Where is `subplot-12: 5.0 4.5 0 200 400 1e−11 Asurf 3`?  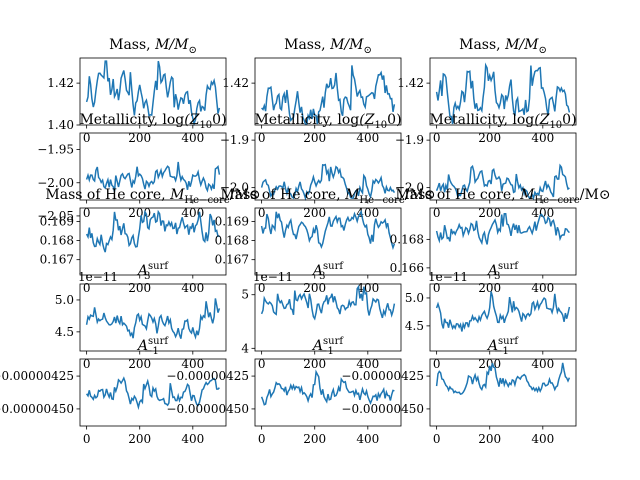
subplot-12: 5.0 4.5 0 200 400 1e−11 Asurf 3 is located at coordinates (490, 316).